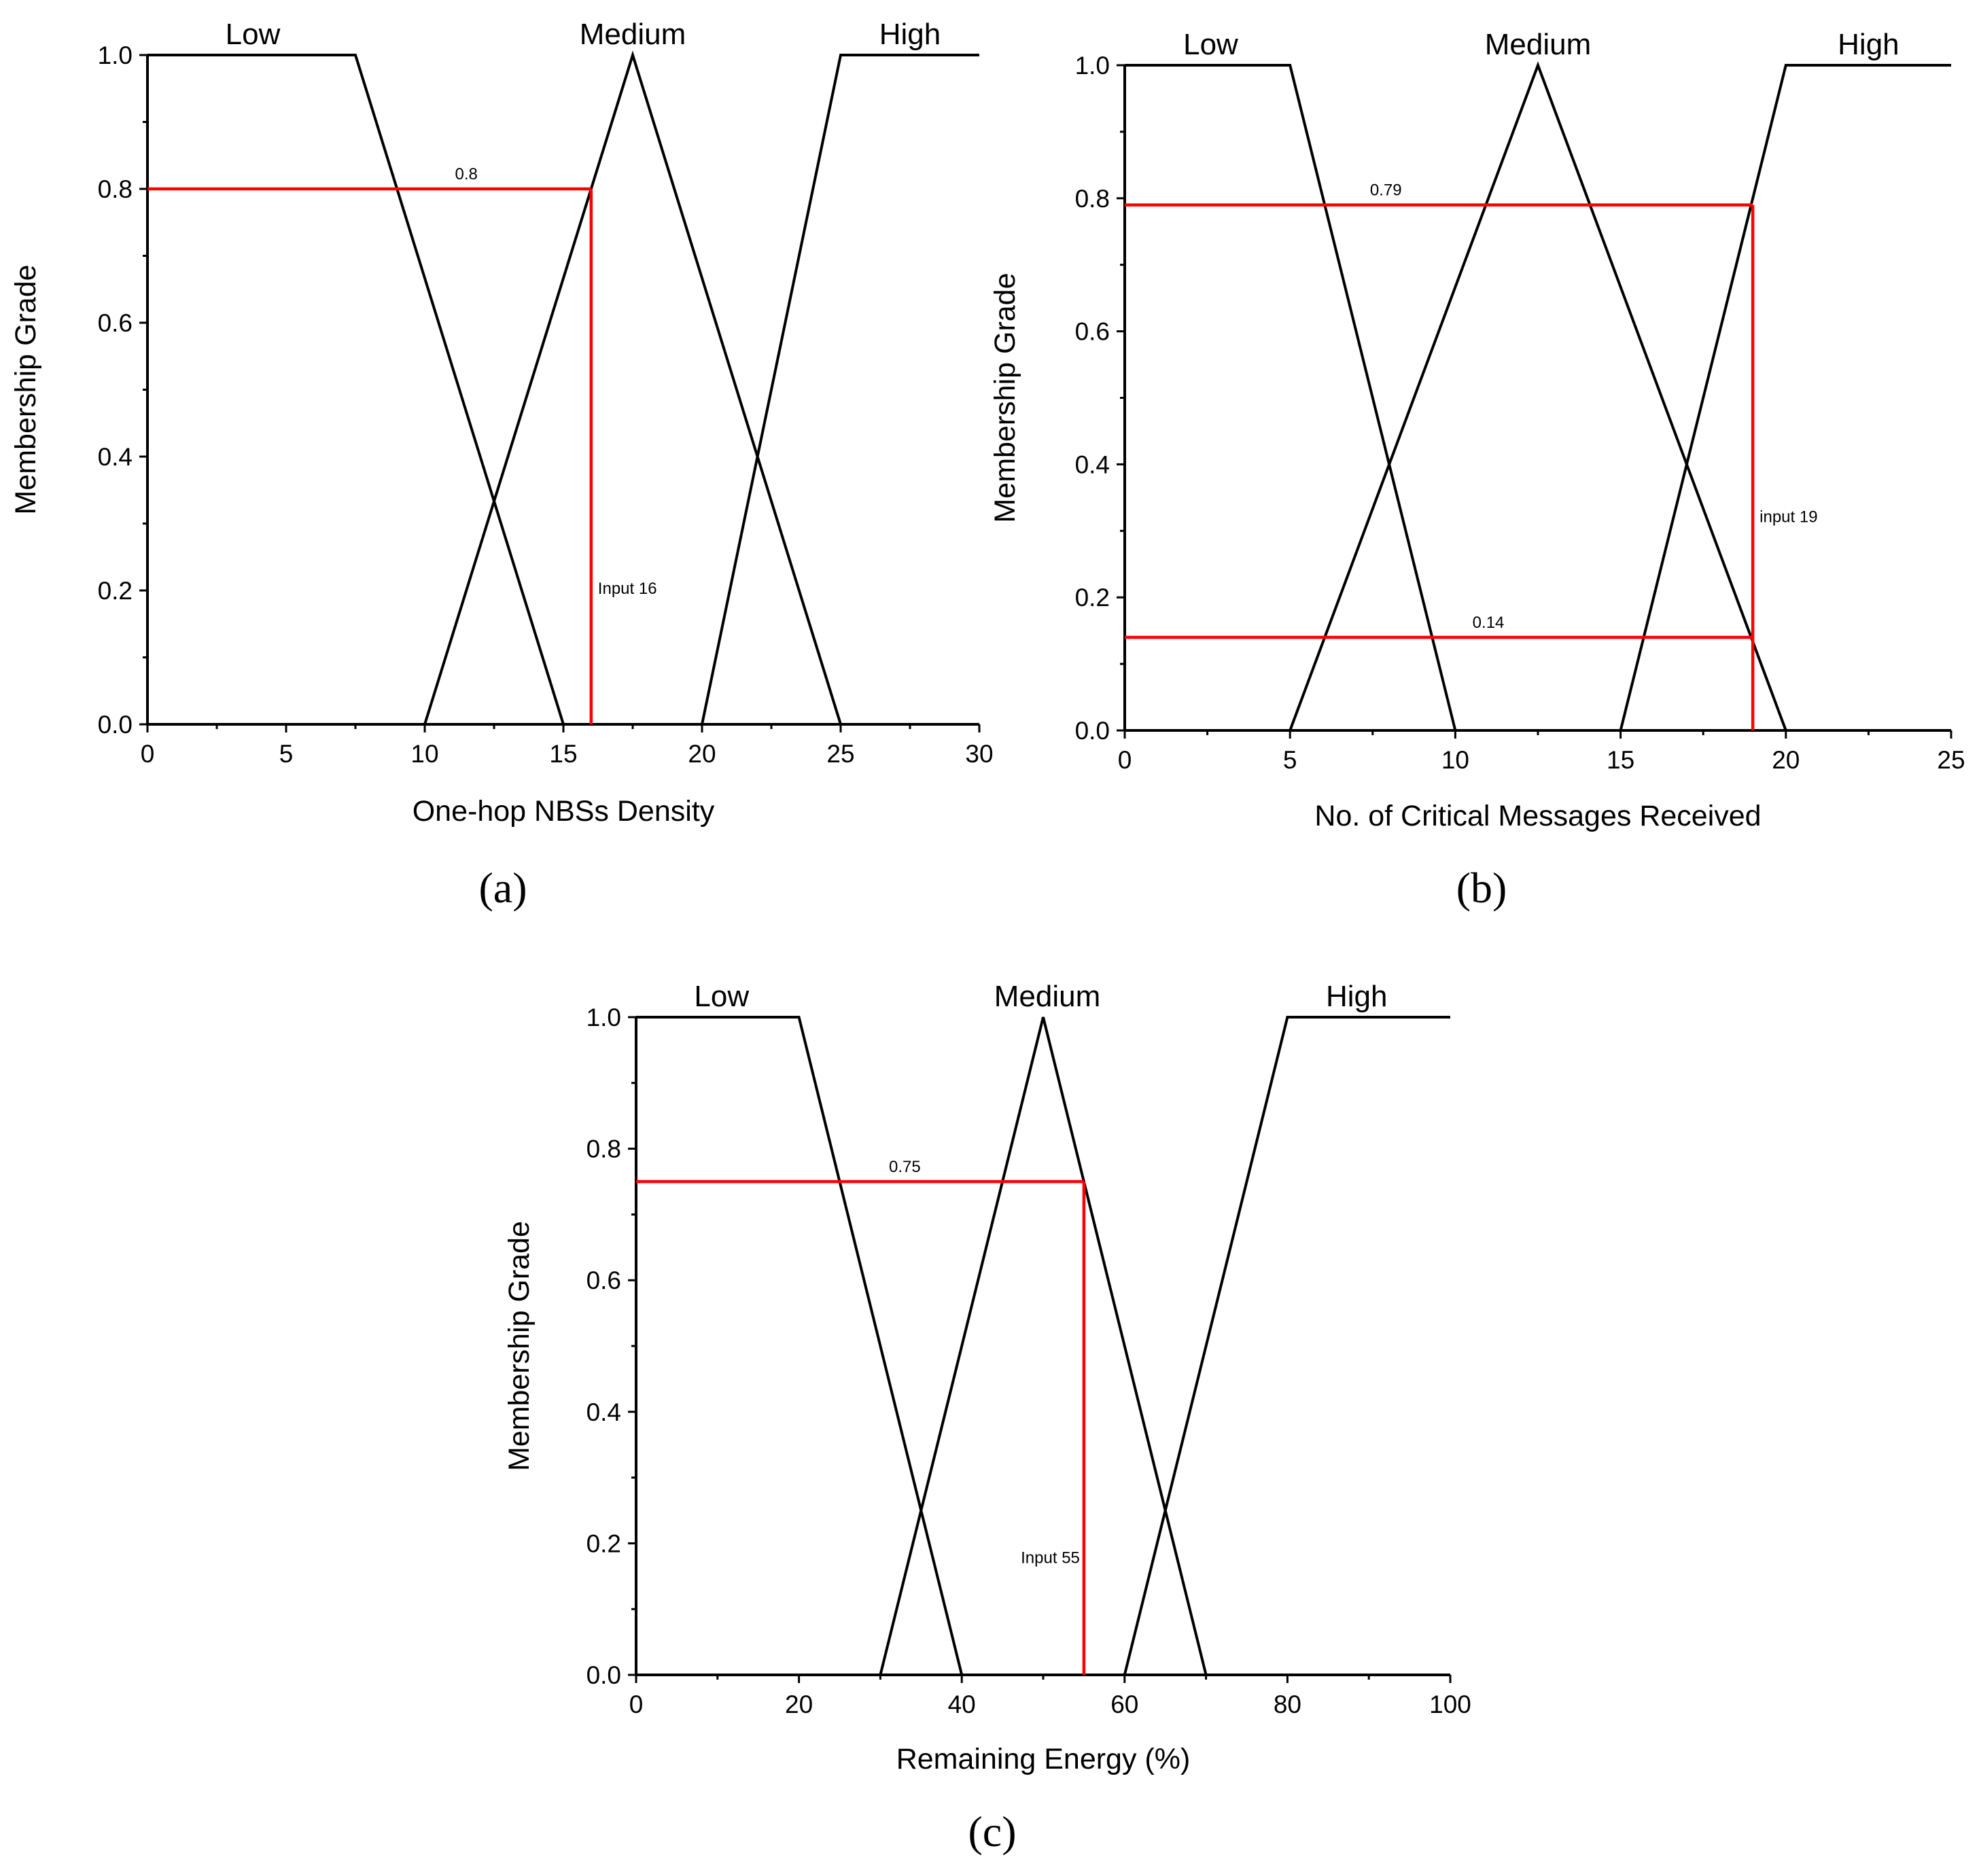 The width and height of the screenshot is (1979, 1876). I want to click on x-tick-label: 60, so click(1124, 1704).